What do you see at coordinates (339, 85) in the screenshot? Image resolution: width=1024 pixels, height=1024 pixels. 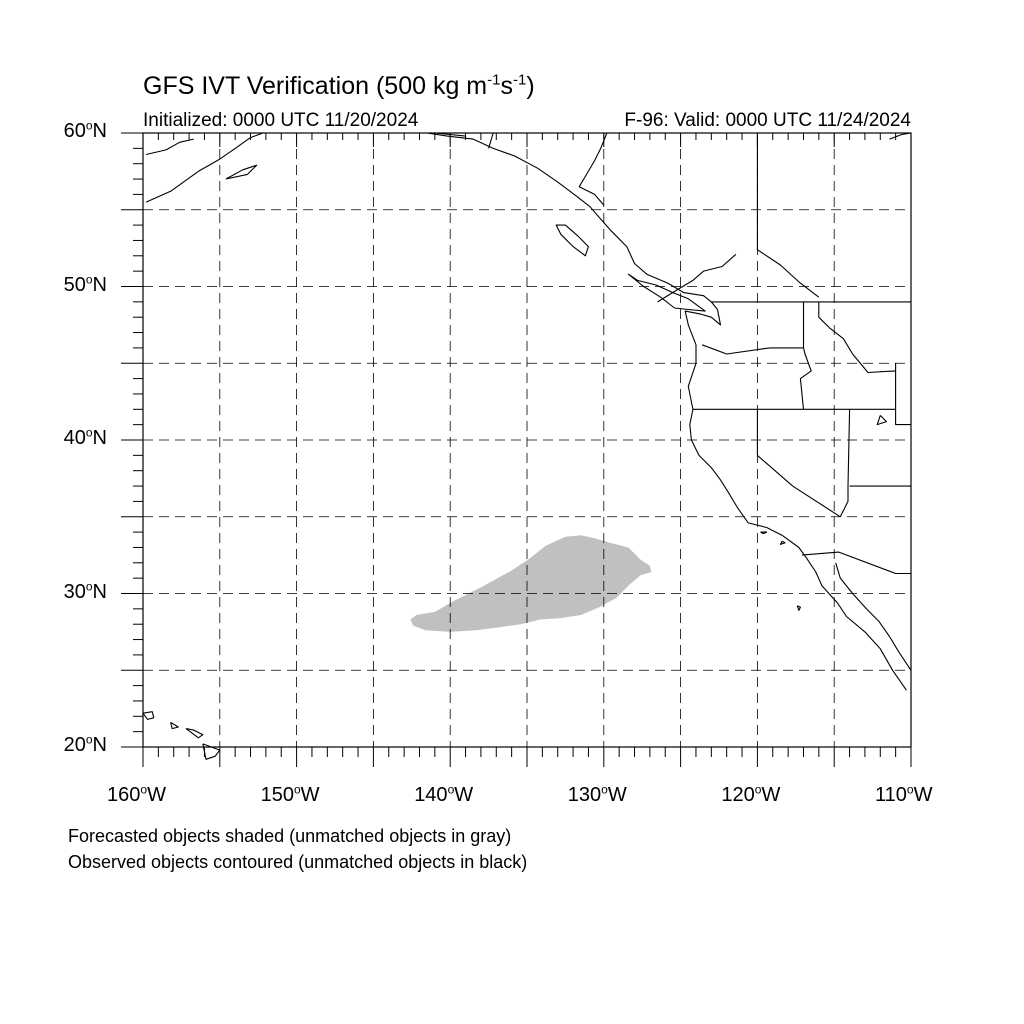 I see `chart-title: GFS IVT Verification (500 kg m-1s-1)` at bounding box center [339, 85].